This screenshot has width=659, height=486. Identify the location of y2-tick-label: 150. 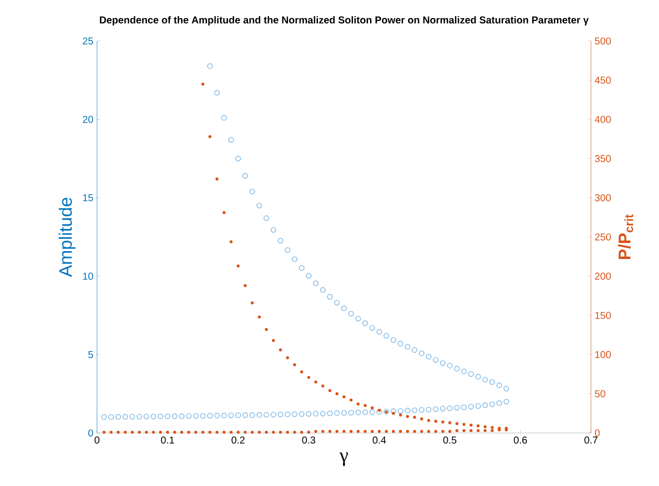
(603, 315).